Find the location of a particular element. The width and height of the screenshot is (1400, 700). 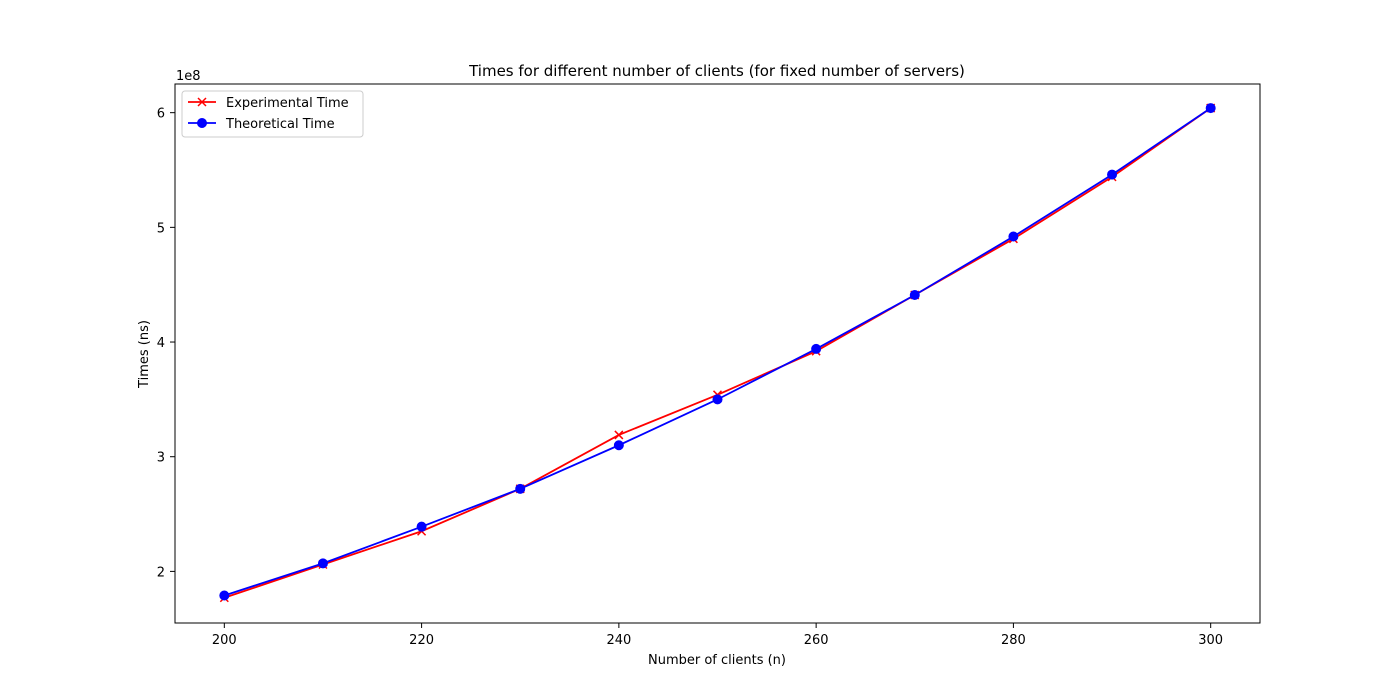

legend-label: Experimental Time is located at coordinates (287, 103).